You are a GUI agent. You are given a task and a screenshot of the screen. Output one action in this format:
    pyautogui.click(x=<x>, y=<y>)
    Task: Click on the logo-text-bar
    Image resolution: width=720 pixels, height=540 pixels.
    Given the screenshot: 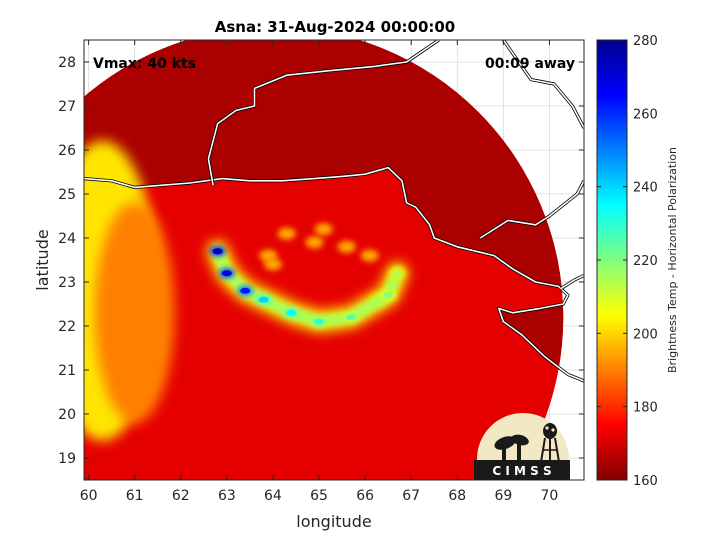 What is the action you would take?
    pyautogui.click(x=522, y=470)
    